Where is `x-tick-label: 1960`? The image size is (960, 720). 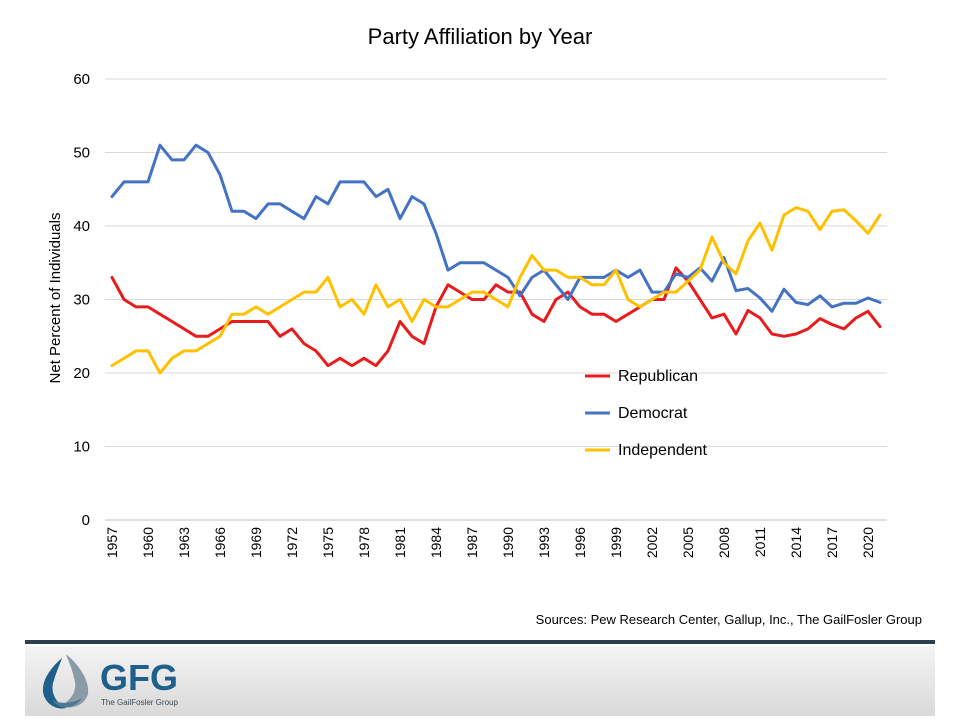 x-tick-label: 1960 is located at coordinates (148, 542).